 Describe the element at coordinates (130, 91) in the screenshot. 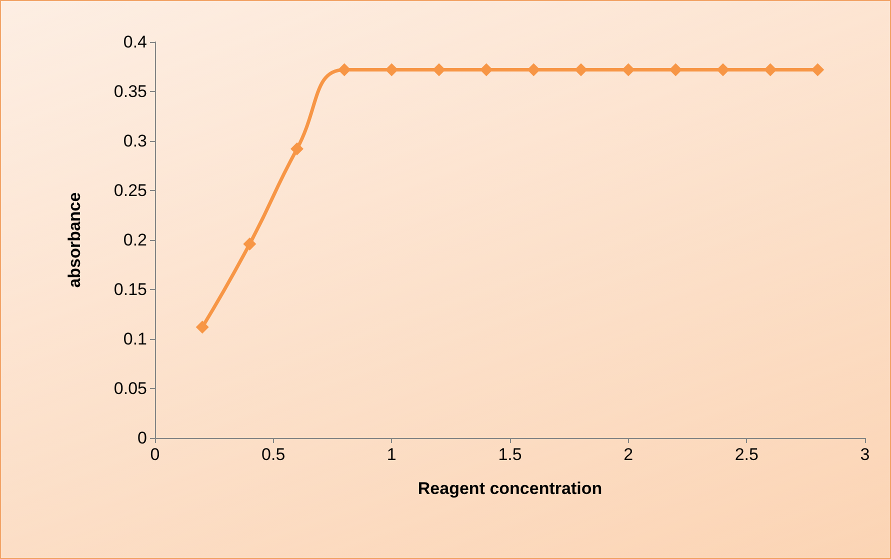

I see `y-tick-label: 0.35` at that location.